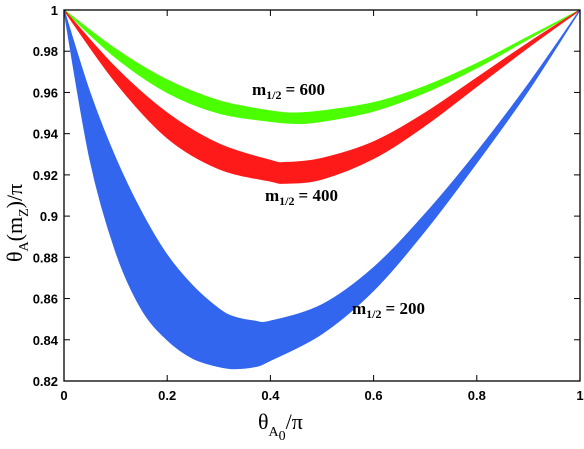 The image size is (584, 449). Describe the element at coordinates (294, 421) in the screenshot. I see `x-axis-title-rest: /π` at that location.